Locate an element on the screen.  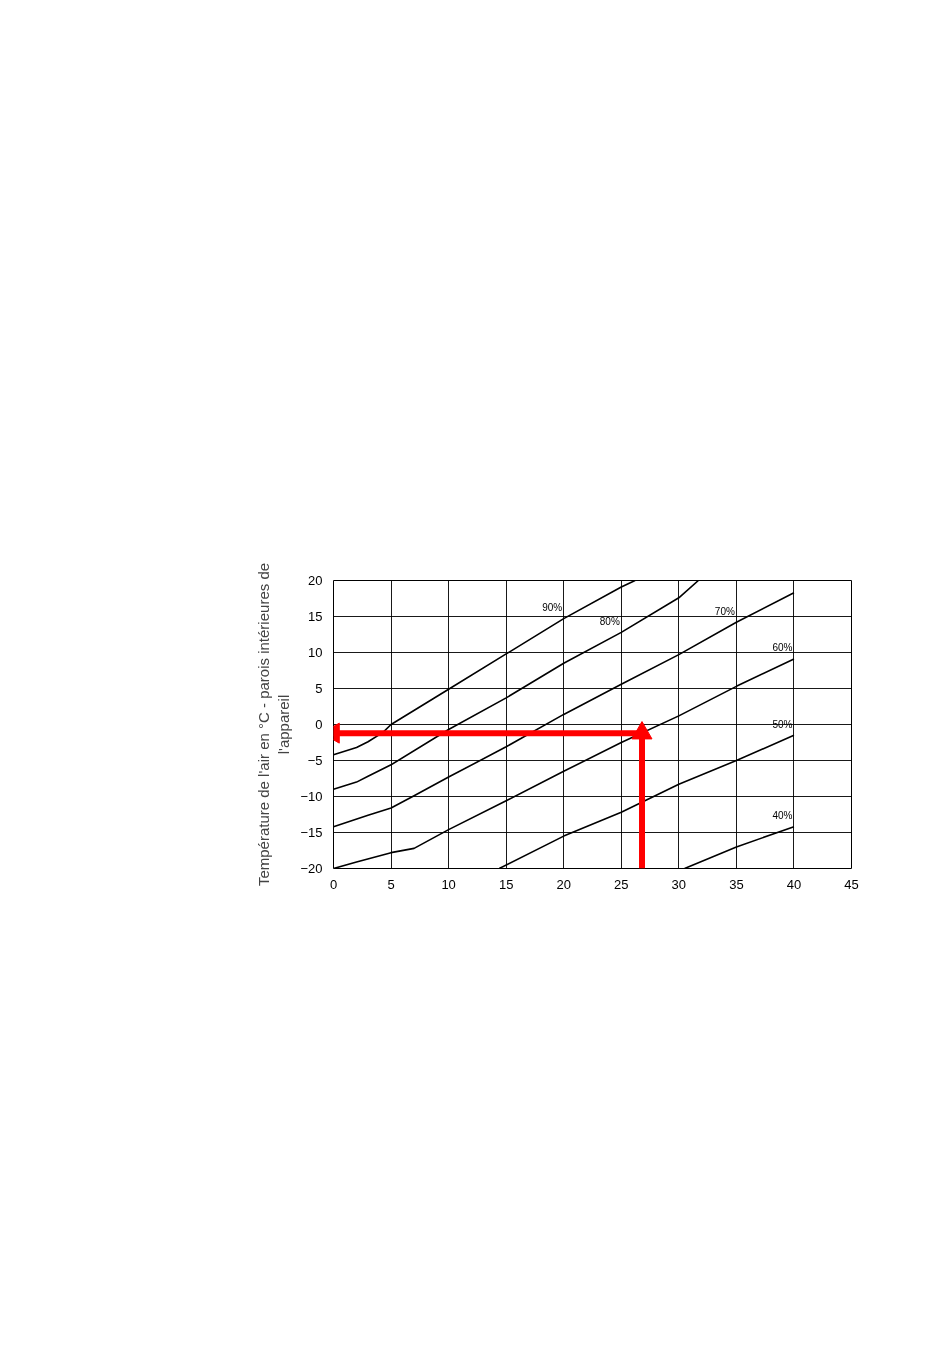
x-tick-label: 35 is located at coordinates (736, 884).